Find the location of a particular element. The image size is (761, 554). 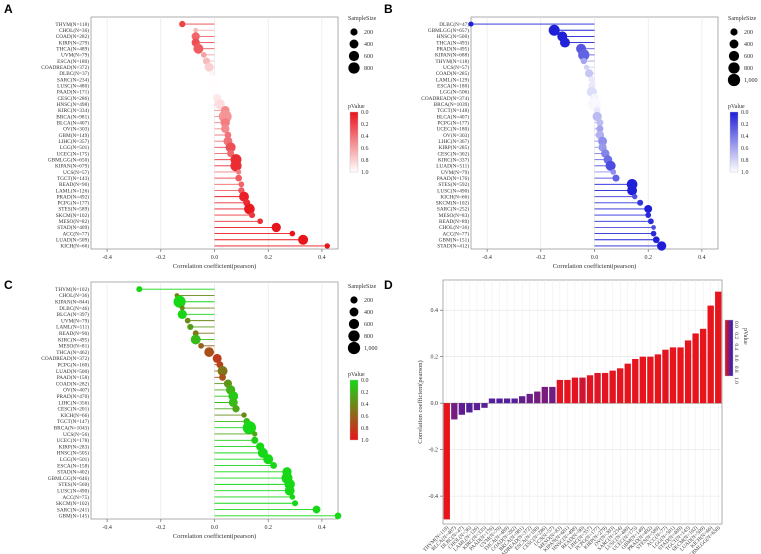

y-tick-label: STES(N=560) is located at coordinates (73, 484).